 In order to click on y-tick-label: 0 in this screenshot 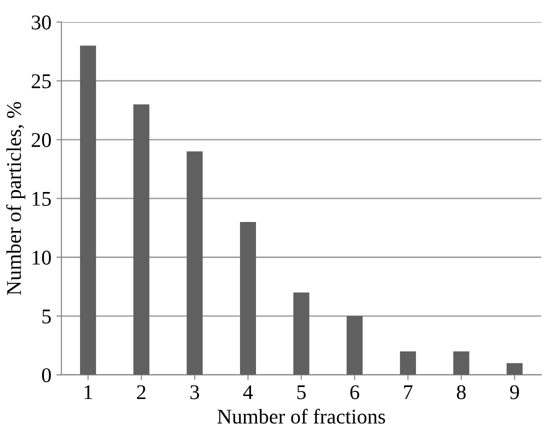, I will do `click(46, 375)`.